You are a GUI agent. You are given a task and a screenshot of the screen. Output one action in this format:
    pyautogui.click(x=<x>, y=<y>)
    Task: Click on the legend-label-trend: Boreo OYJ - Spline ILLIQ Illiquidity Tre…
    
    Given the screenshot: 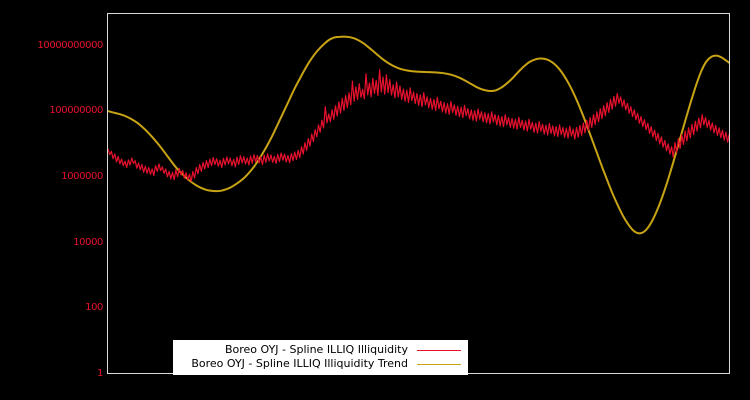 What is the action you would take?
    pyautogui.click(x=299, y=363)
    